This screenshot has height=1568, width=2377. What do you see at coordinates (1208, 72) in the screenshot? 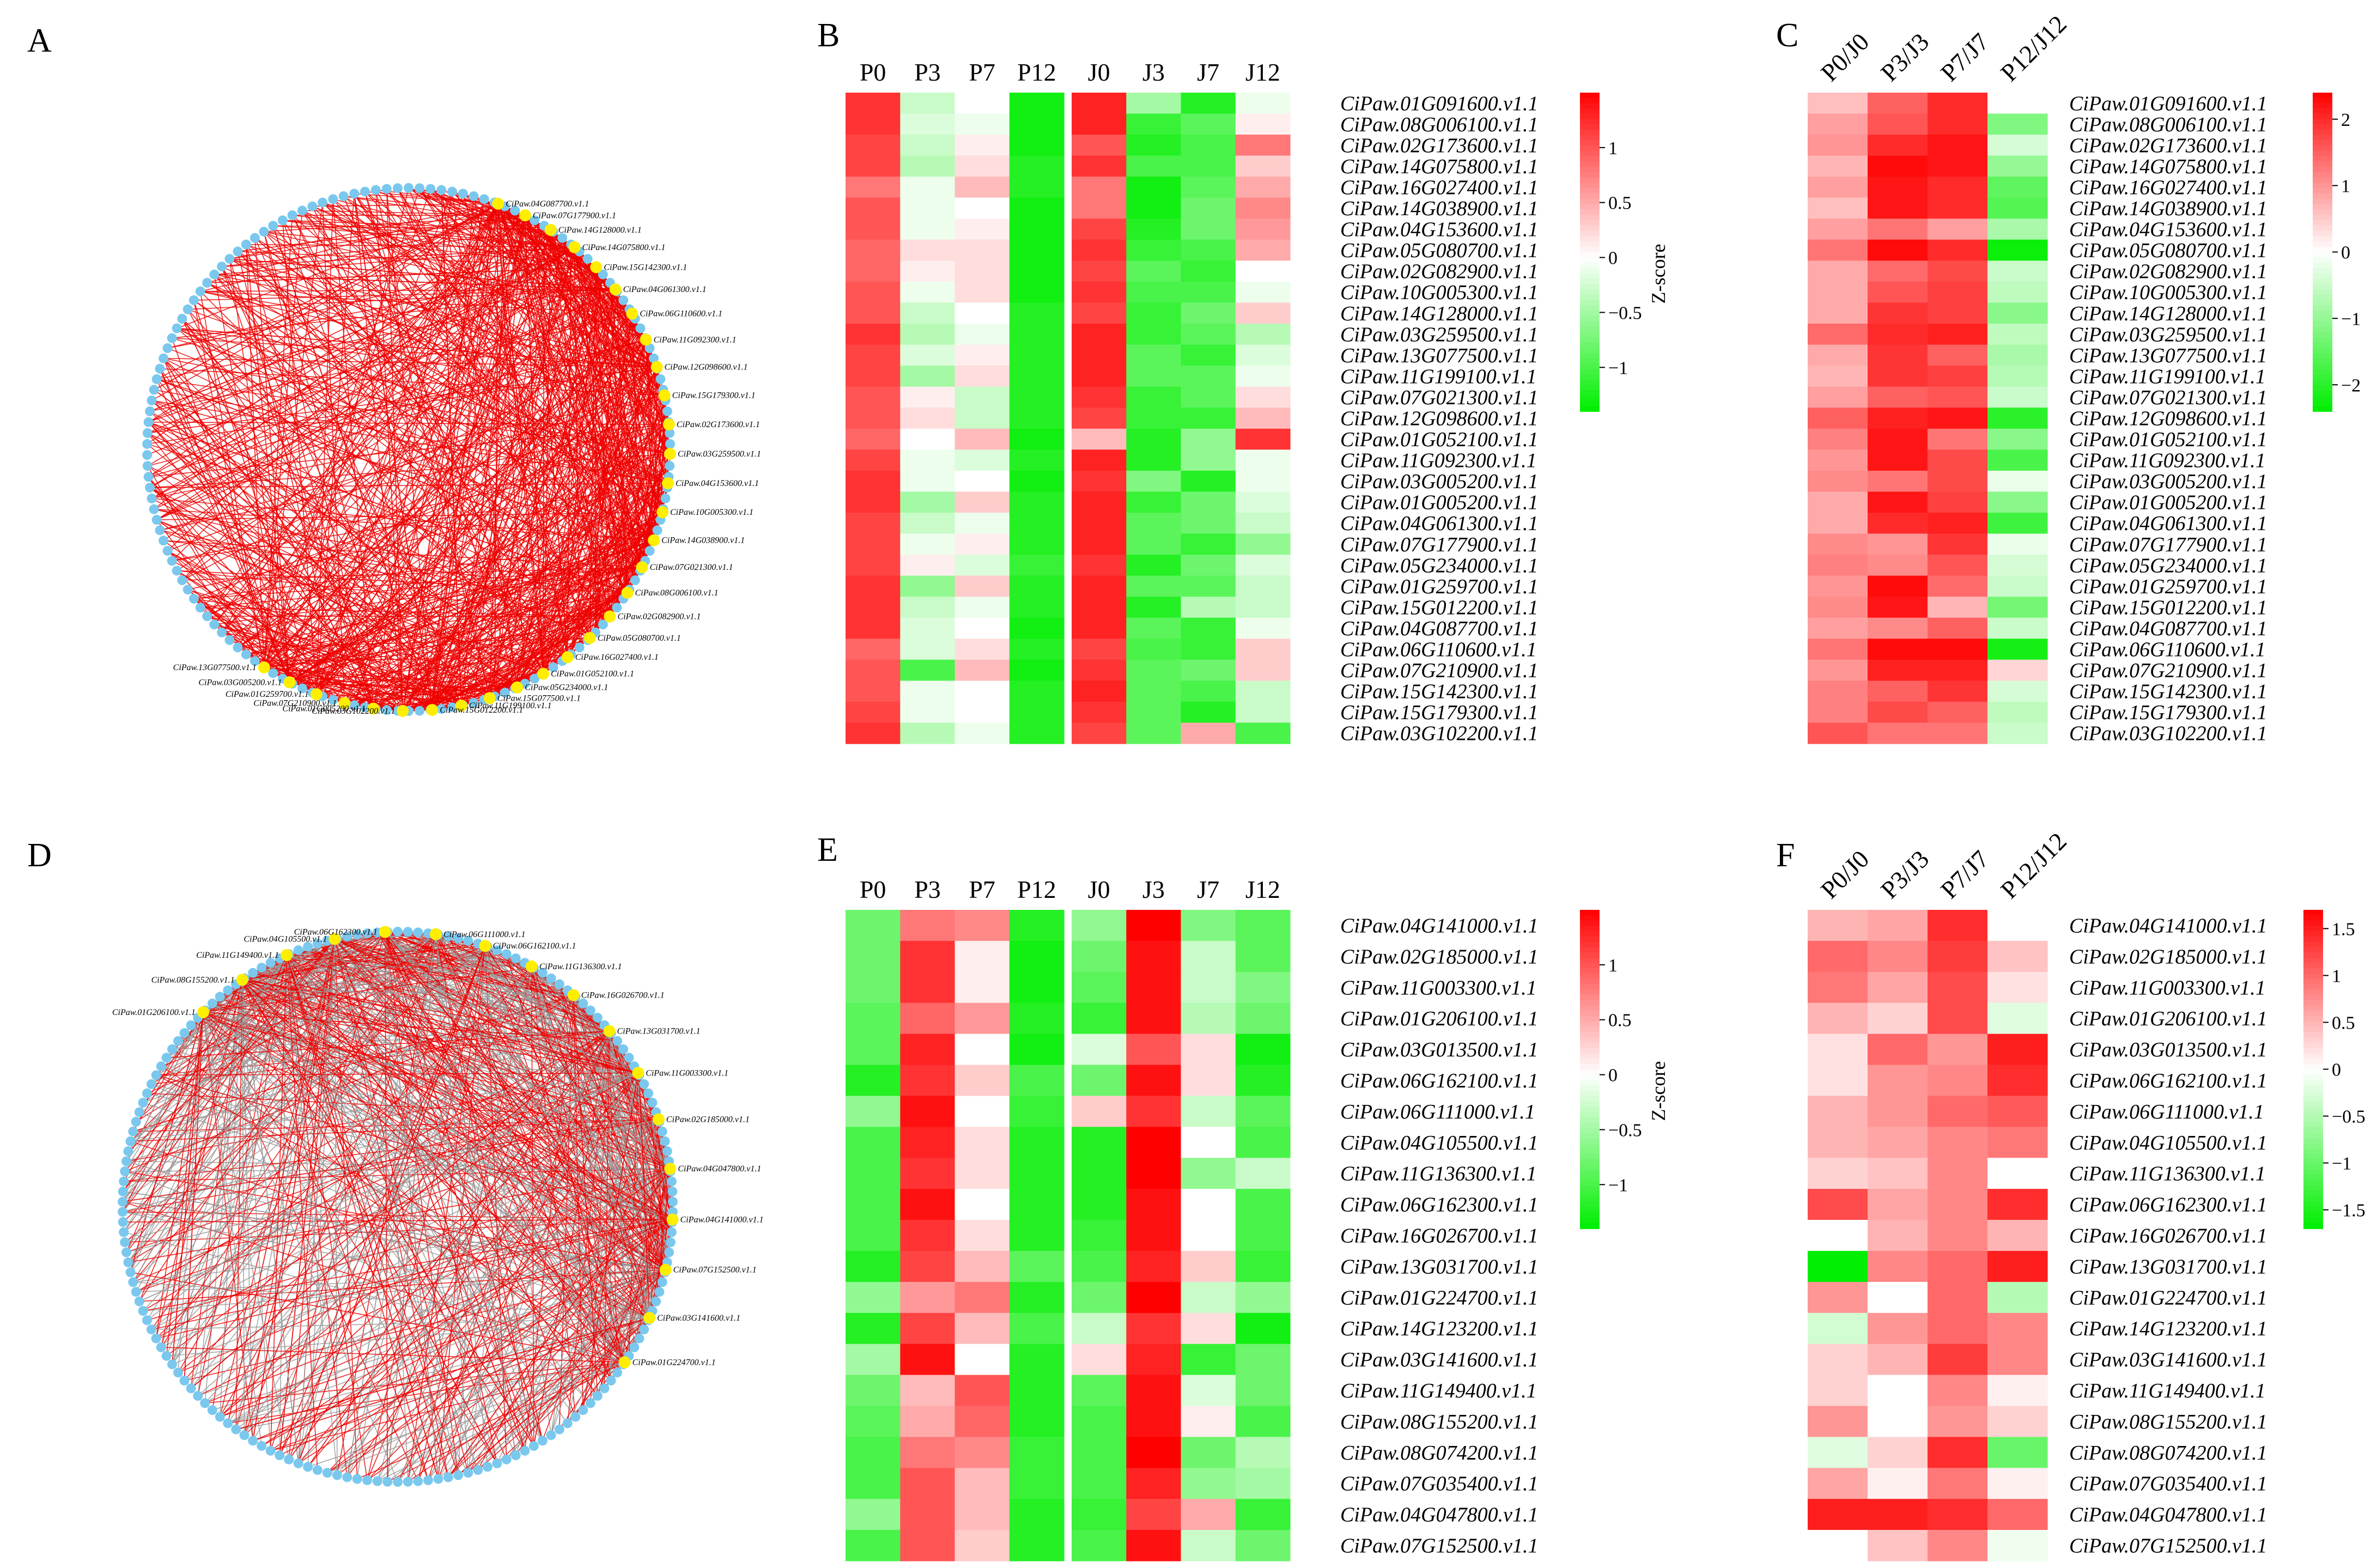
I see `column-label: J7` at bounding box center [1208, 72].